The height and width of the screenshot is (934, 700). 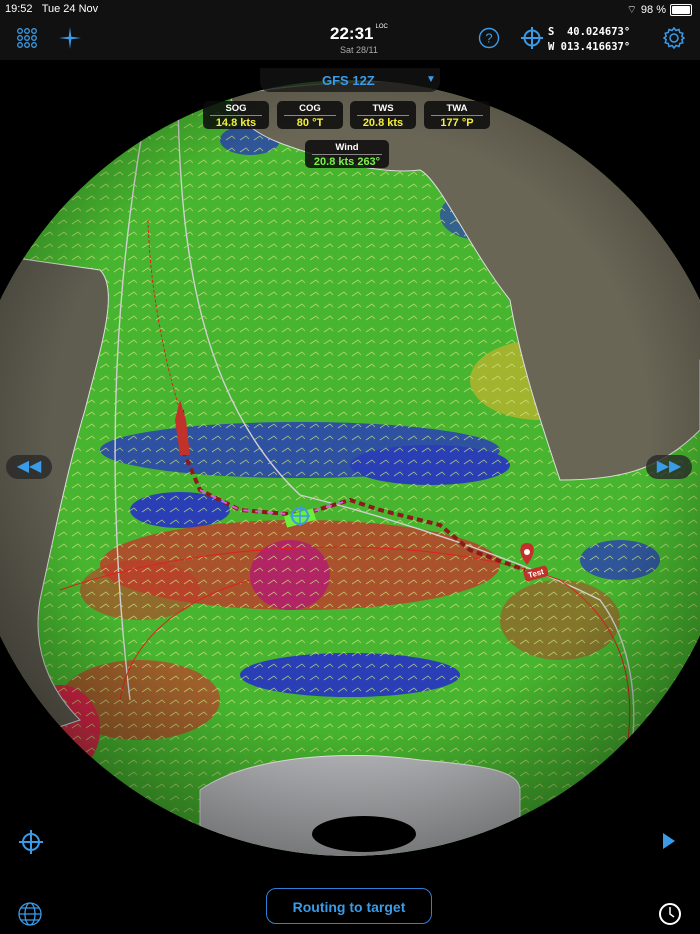 What do you see at coordinates (300, 516) in the screenshot?
I see `boat-position-icon` at bounding box center [300, 516].